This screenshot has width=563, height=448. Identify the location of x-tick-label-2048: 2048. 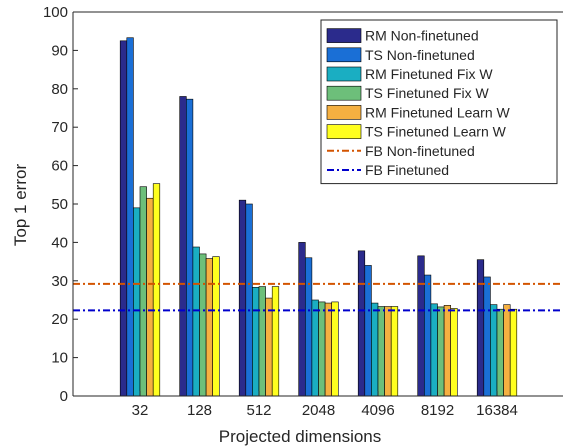
(318, 410).